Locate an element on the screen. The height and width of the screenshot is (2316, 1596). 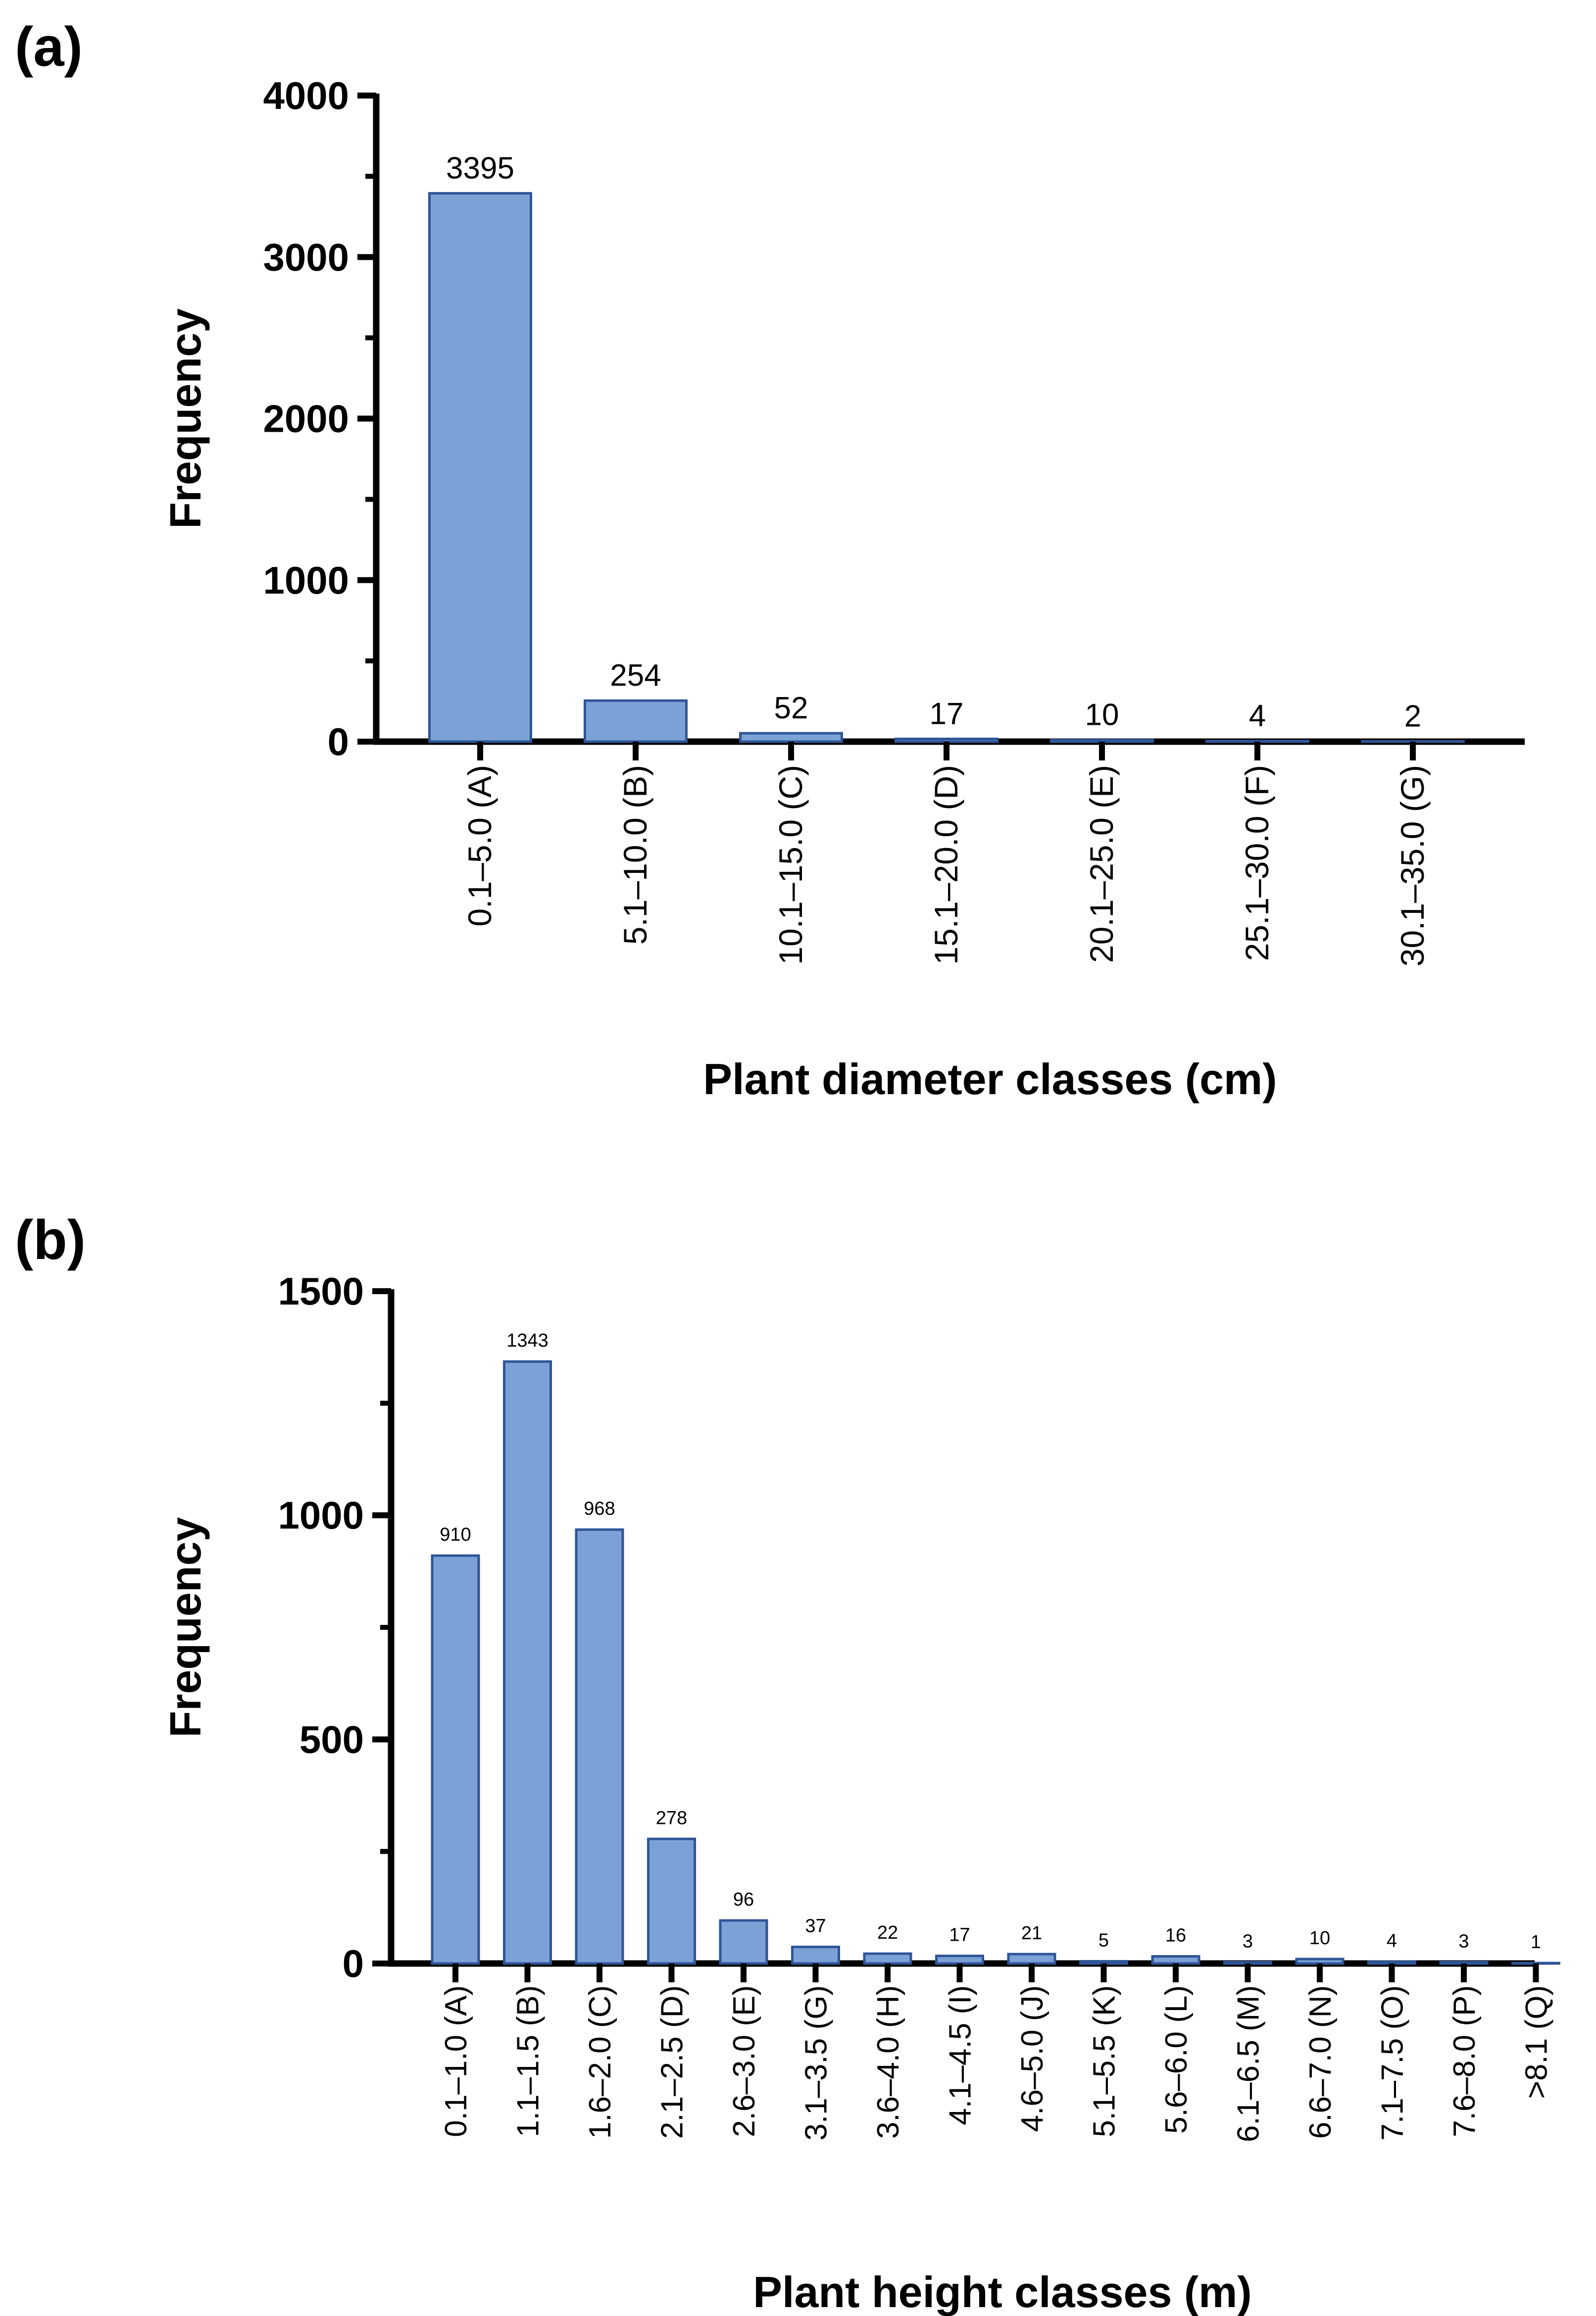
data-label: 16 is located at coordinates (1175, 1935).